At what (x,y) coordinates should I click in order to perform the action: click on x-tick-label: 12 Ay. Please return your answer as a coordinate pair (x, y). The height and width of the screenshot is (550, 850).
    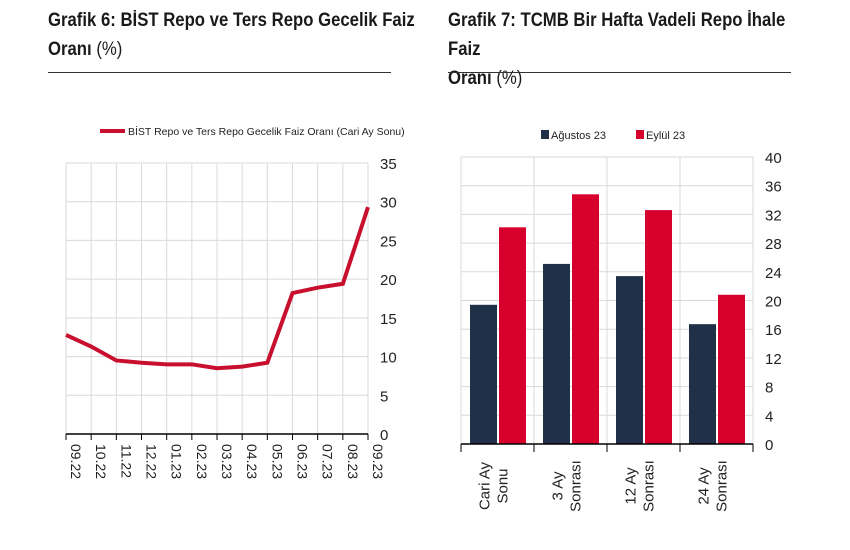
    Looking at the image, I should click on (631, 486).